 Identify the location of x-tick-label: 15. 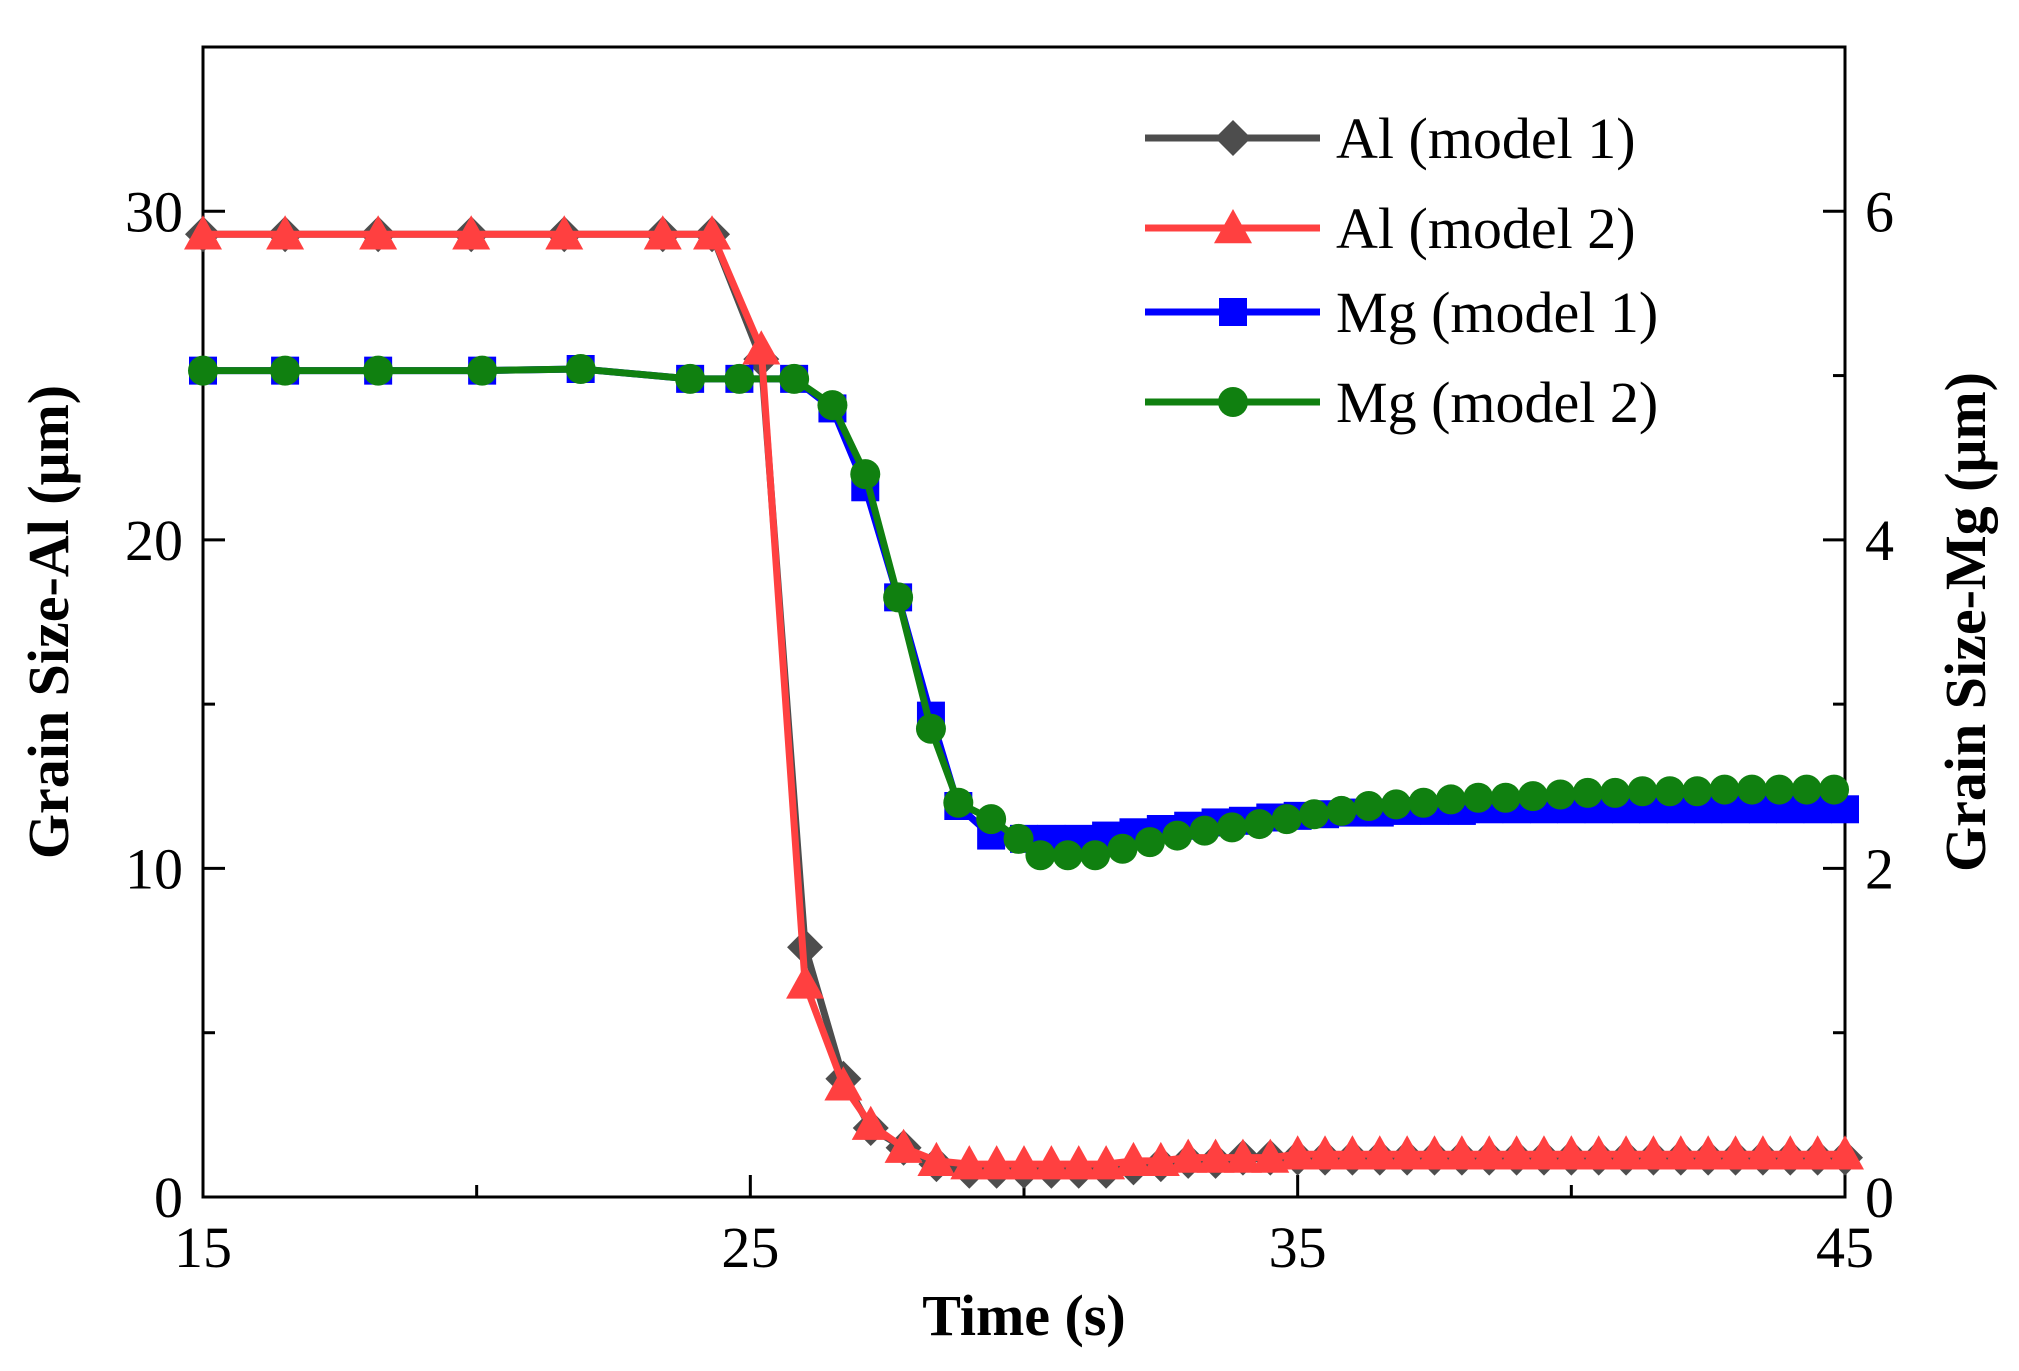
(203, 1247).